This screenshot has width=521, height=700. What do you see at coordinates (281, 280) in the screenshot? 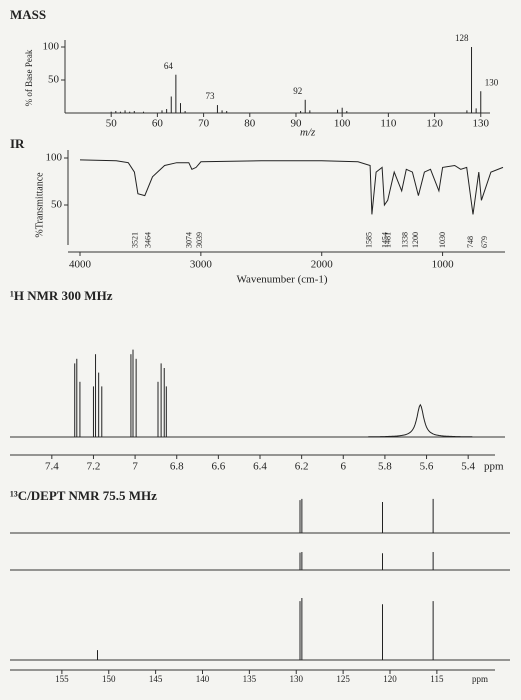
I see `ir-xlabel: Wavenumber (cm-1)` at bounding box center [281, 280].